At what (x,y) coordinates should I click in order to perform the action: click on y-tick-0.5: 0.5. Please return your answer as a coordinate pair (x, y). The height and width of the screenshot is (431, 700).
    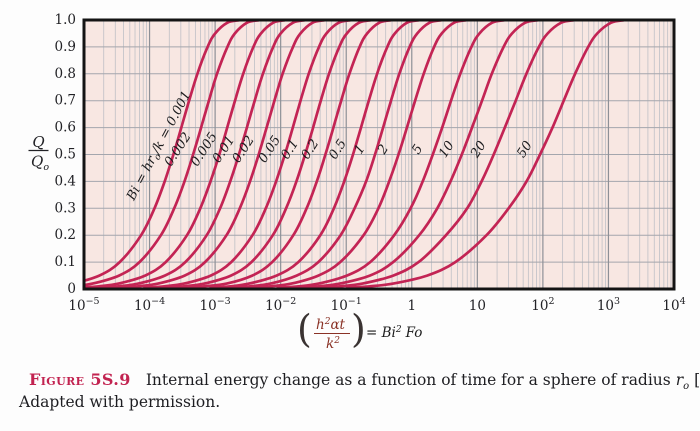
    Looking at the image, I should click on (65, 155).